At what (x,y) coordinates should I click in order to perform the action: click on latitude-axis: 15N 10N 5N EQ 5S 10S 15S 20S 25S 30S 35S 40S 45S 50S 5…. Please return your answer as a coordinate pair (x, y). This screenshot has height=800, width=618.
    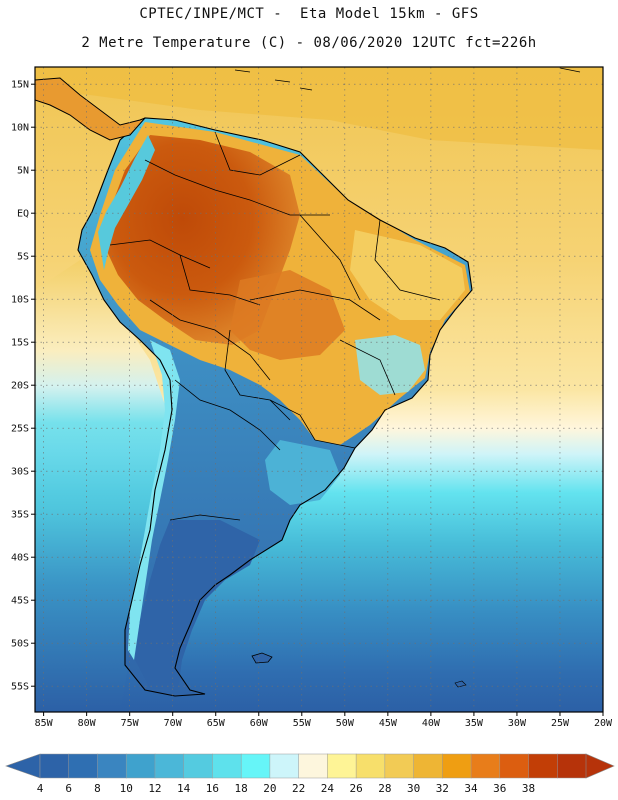
    Looking at the image, I should click on (23, 386).